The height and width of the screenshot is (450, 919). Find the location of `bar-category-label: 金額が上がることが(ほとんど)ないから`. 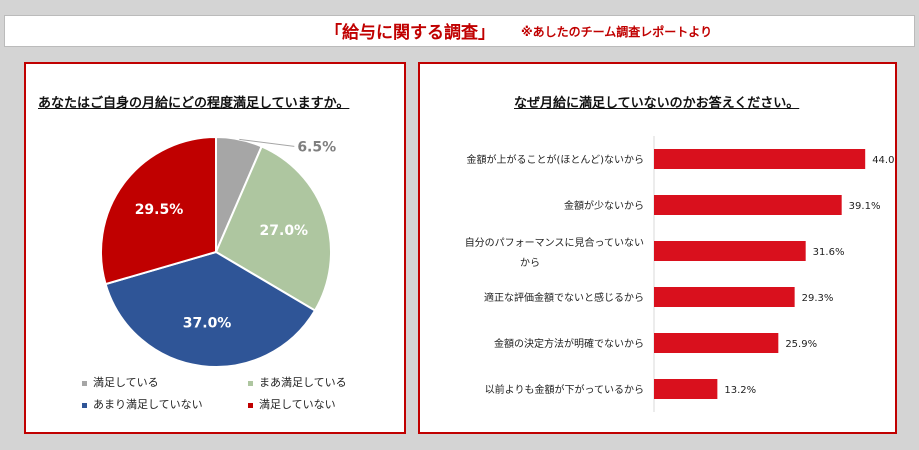

bar-category-label: 金額が上がることが(ほとんど)ないから is located at coordinates (555, 159).